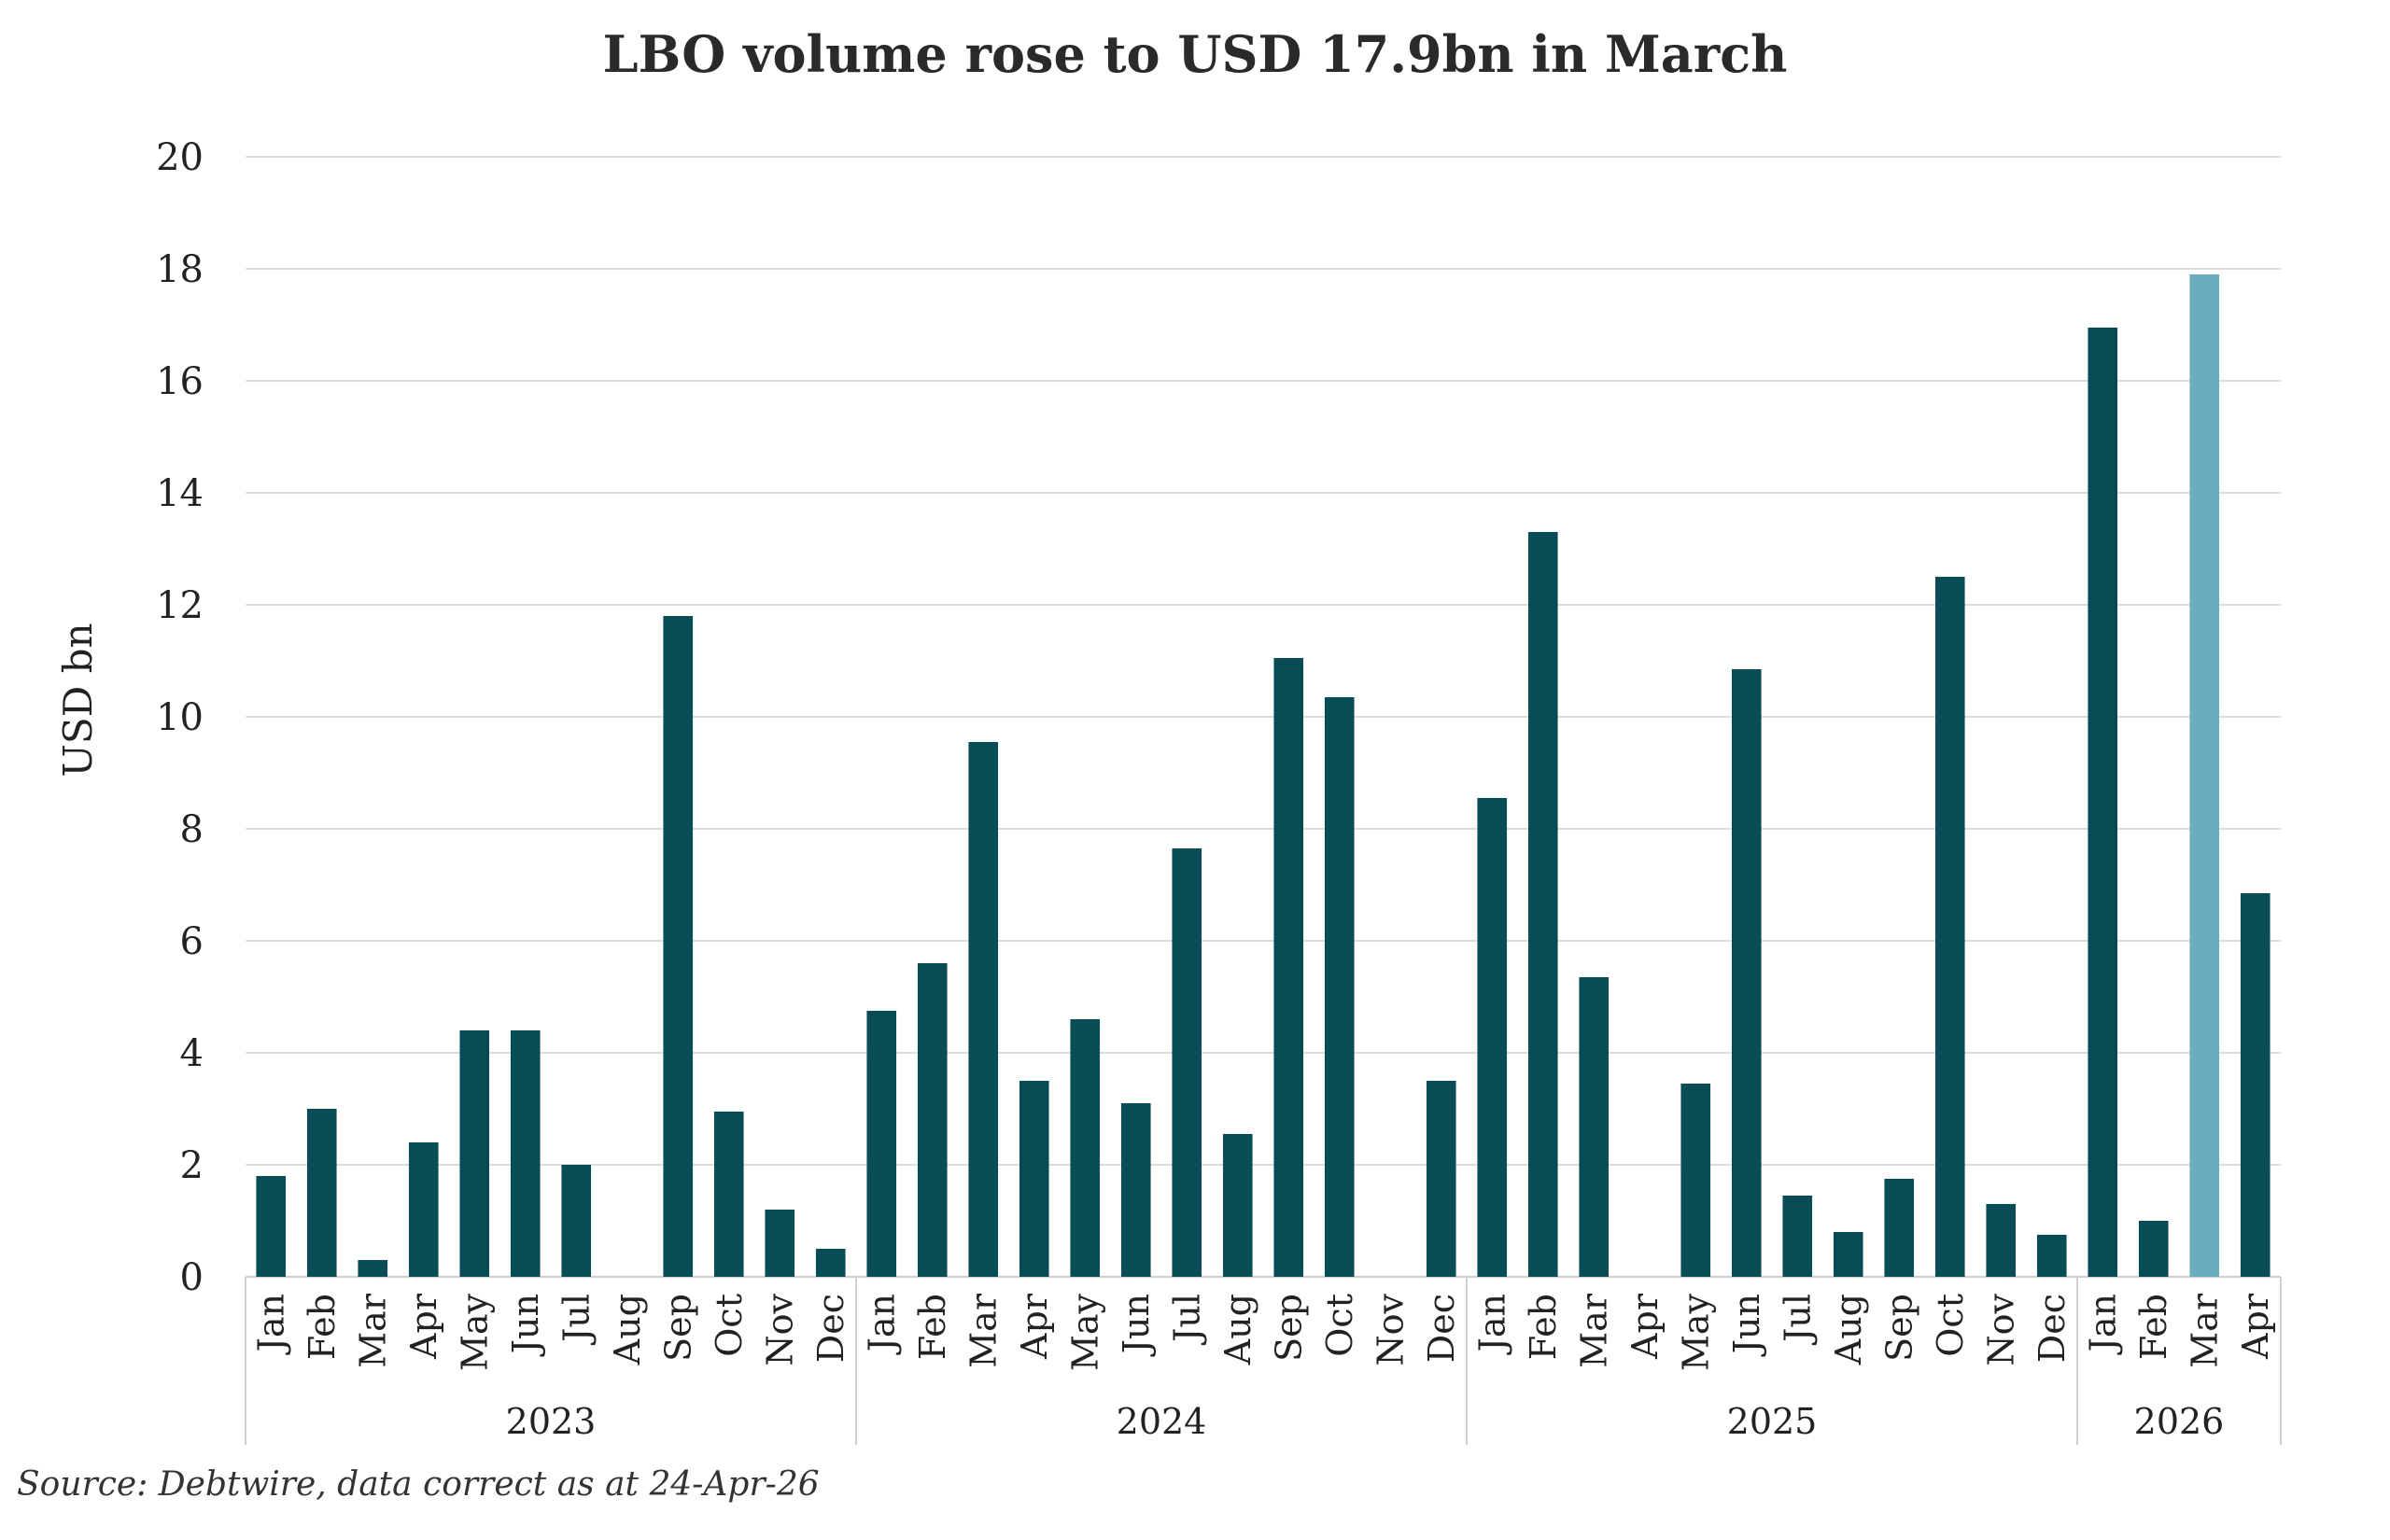 This screenshot has width=2390, height=1540. I want to click on y-tick-label: 16, so click(180, 381).